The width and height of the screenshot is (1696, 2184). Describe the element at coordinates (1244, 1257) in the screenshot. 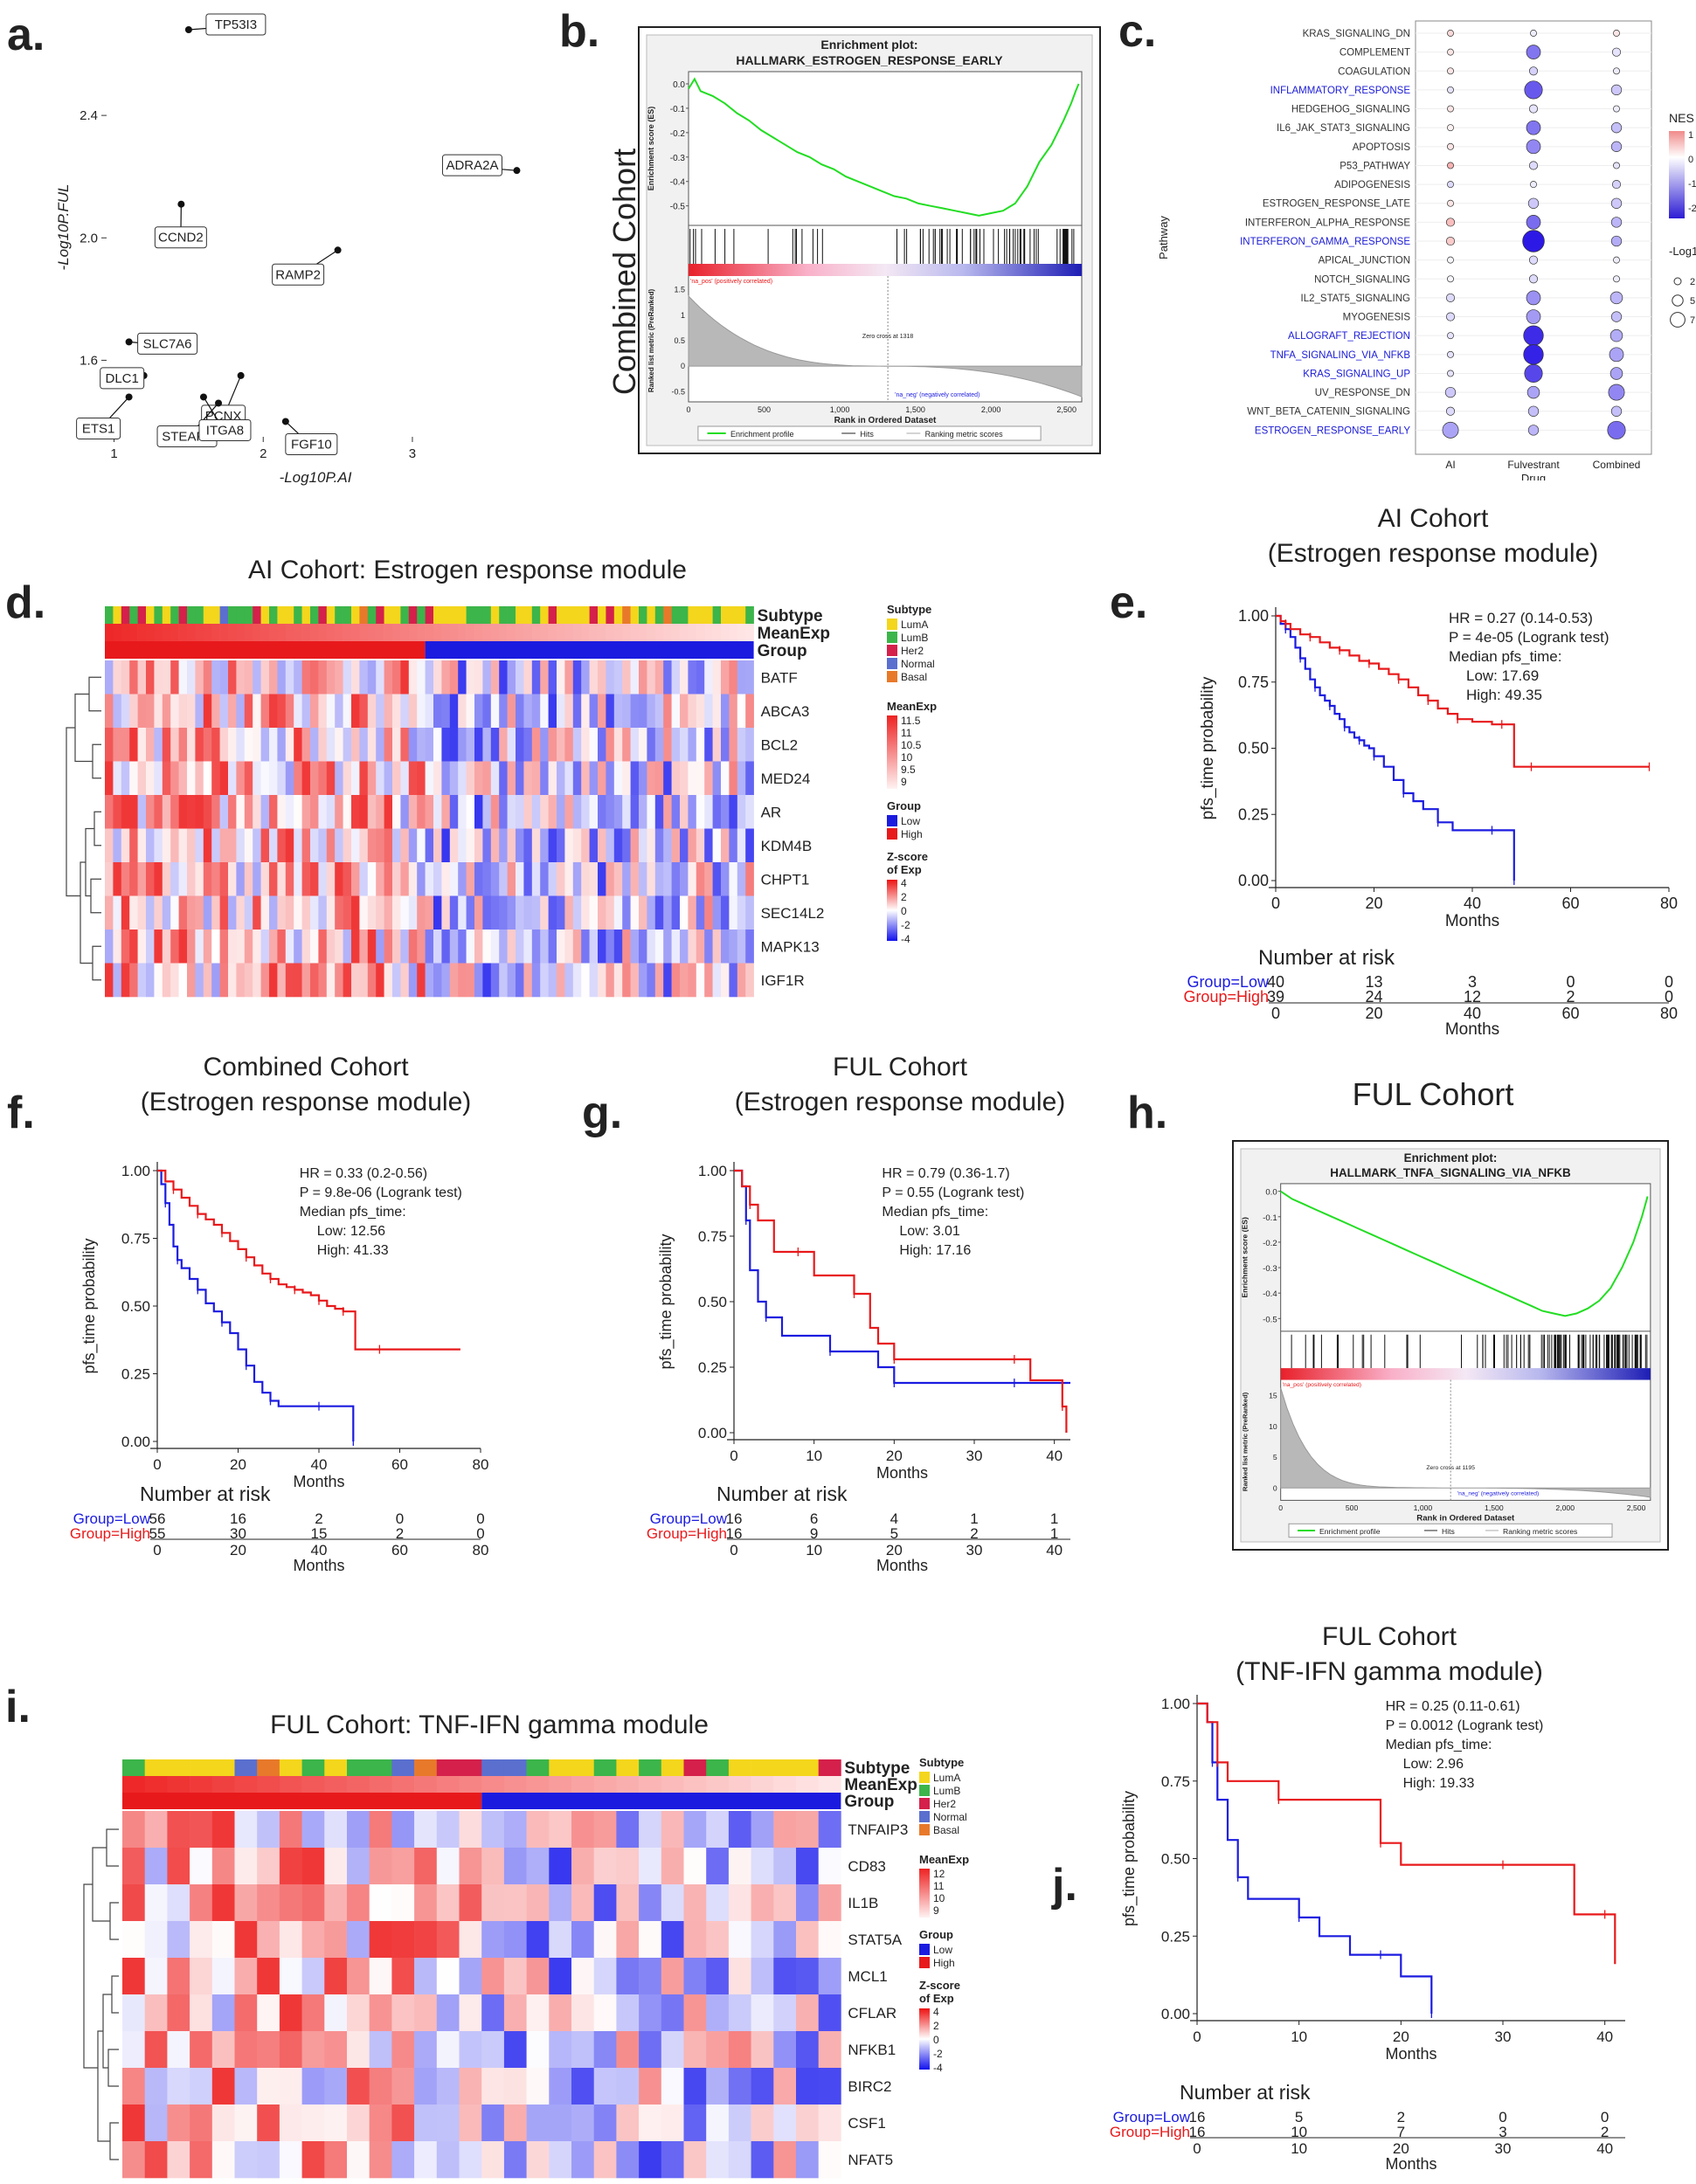

I see `es-axis-label: Enrichment score (ES)` at that location.